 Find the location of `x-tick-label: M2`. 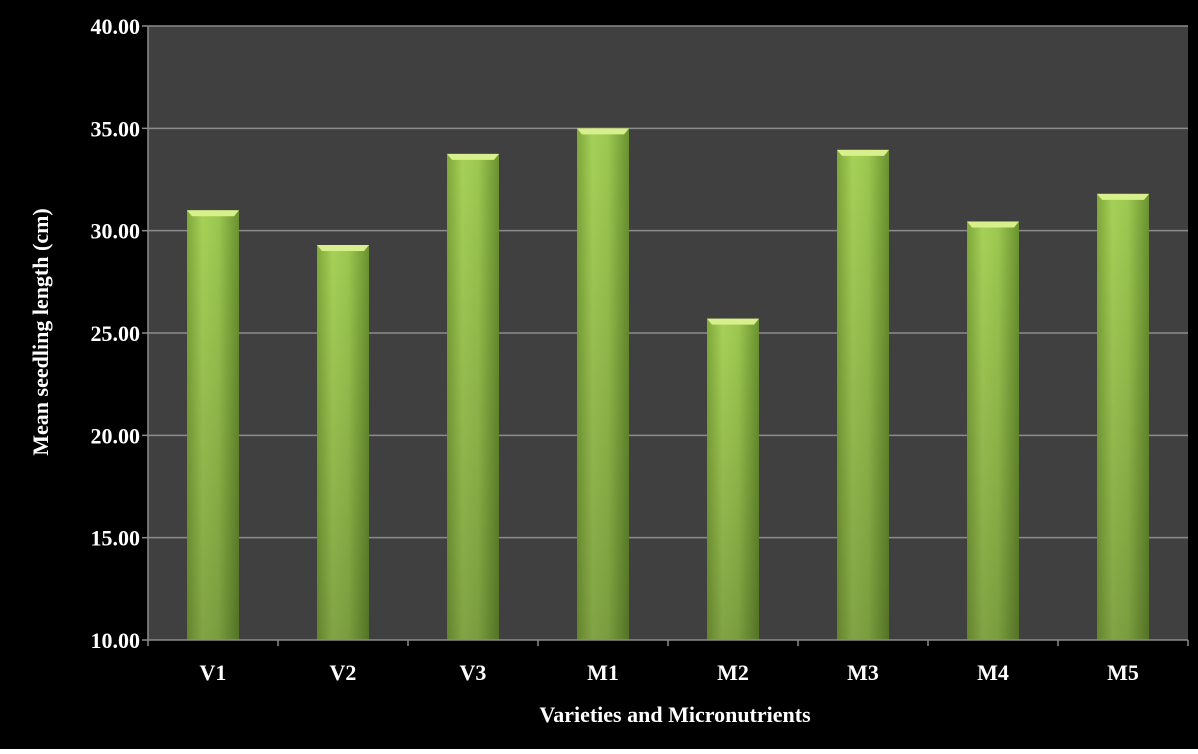

x-tick-label: M2 is located at coordinates (733, 672).